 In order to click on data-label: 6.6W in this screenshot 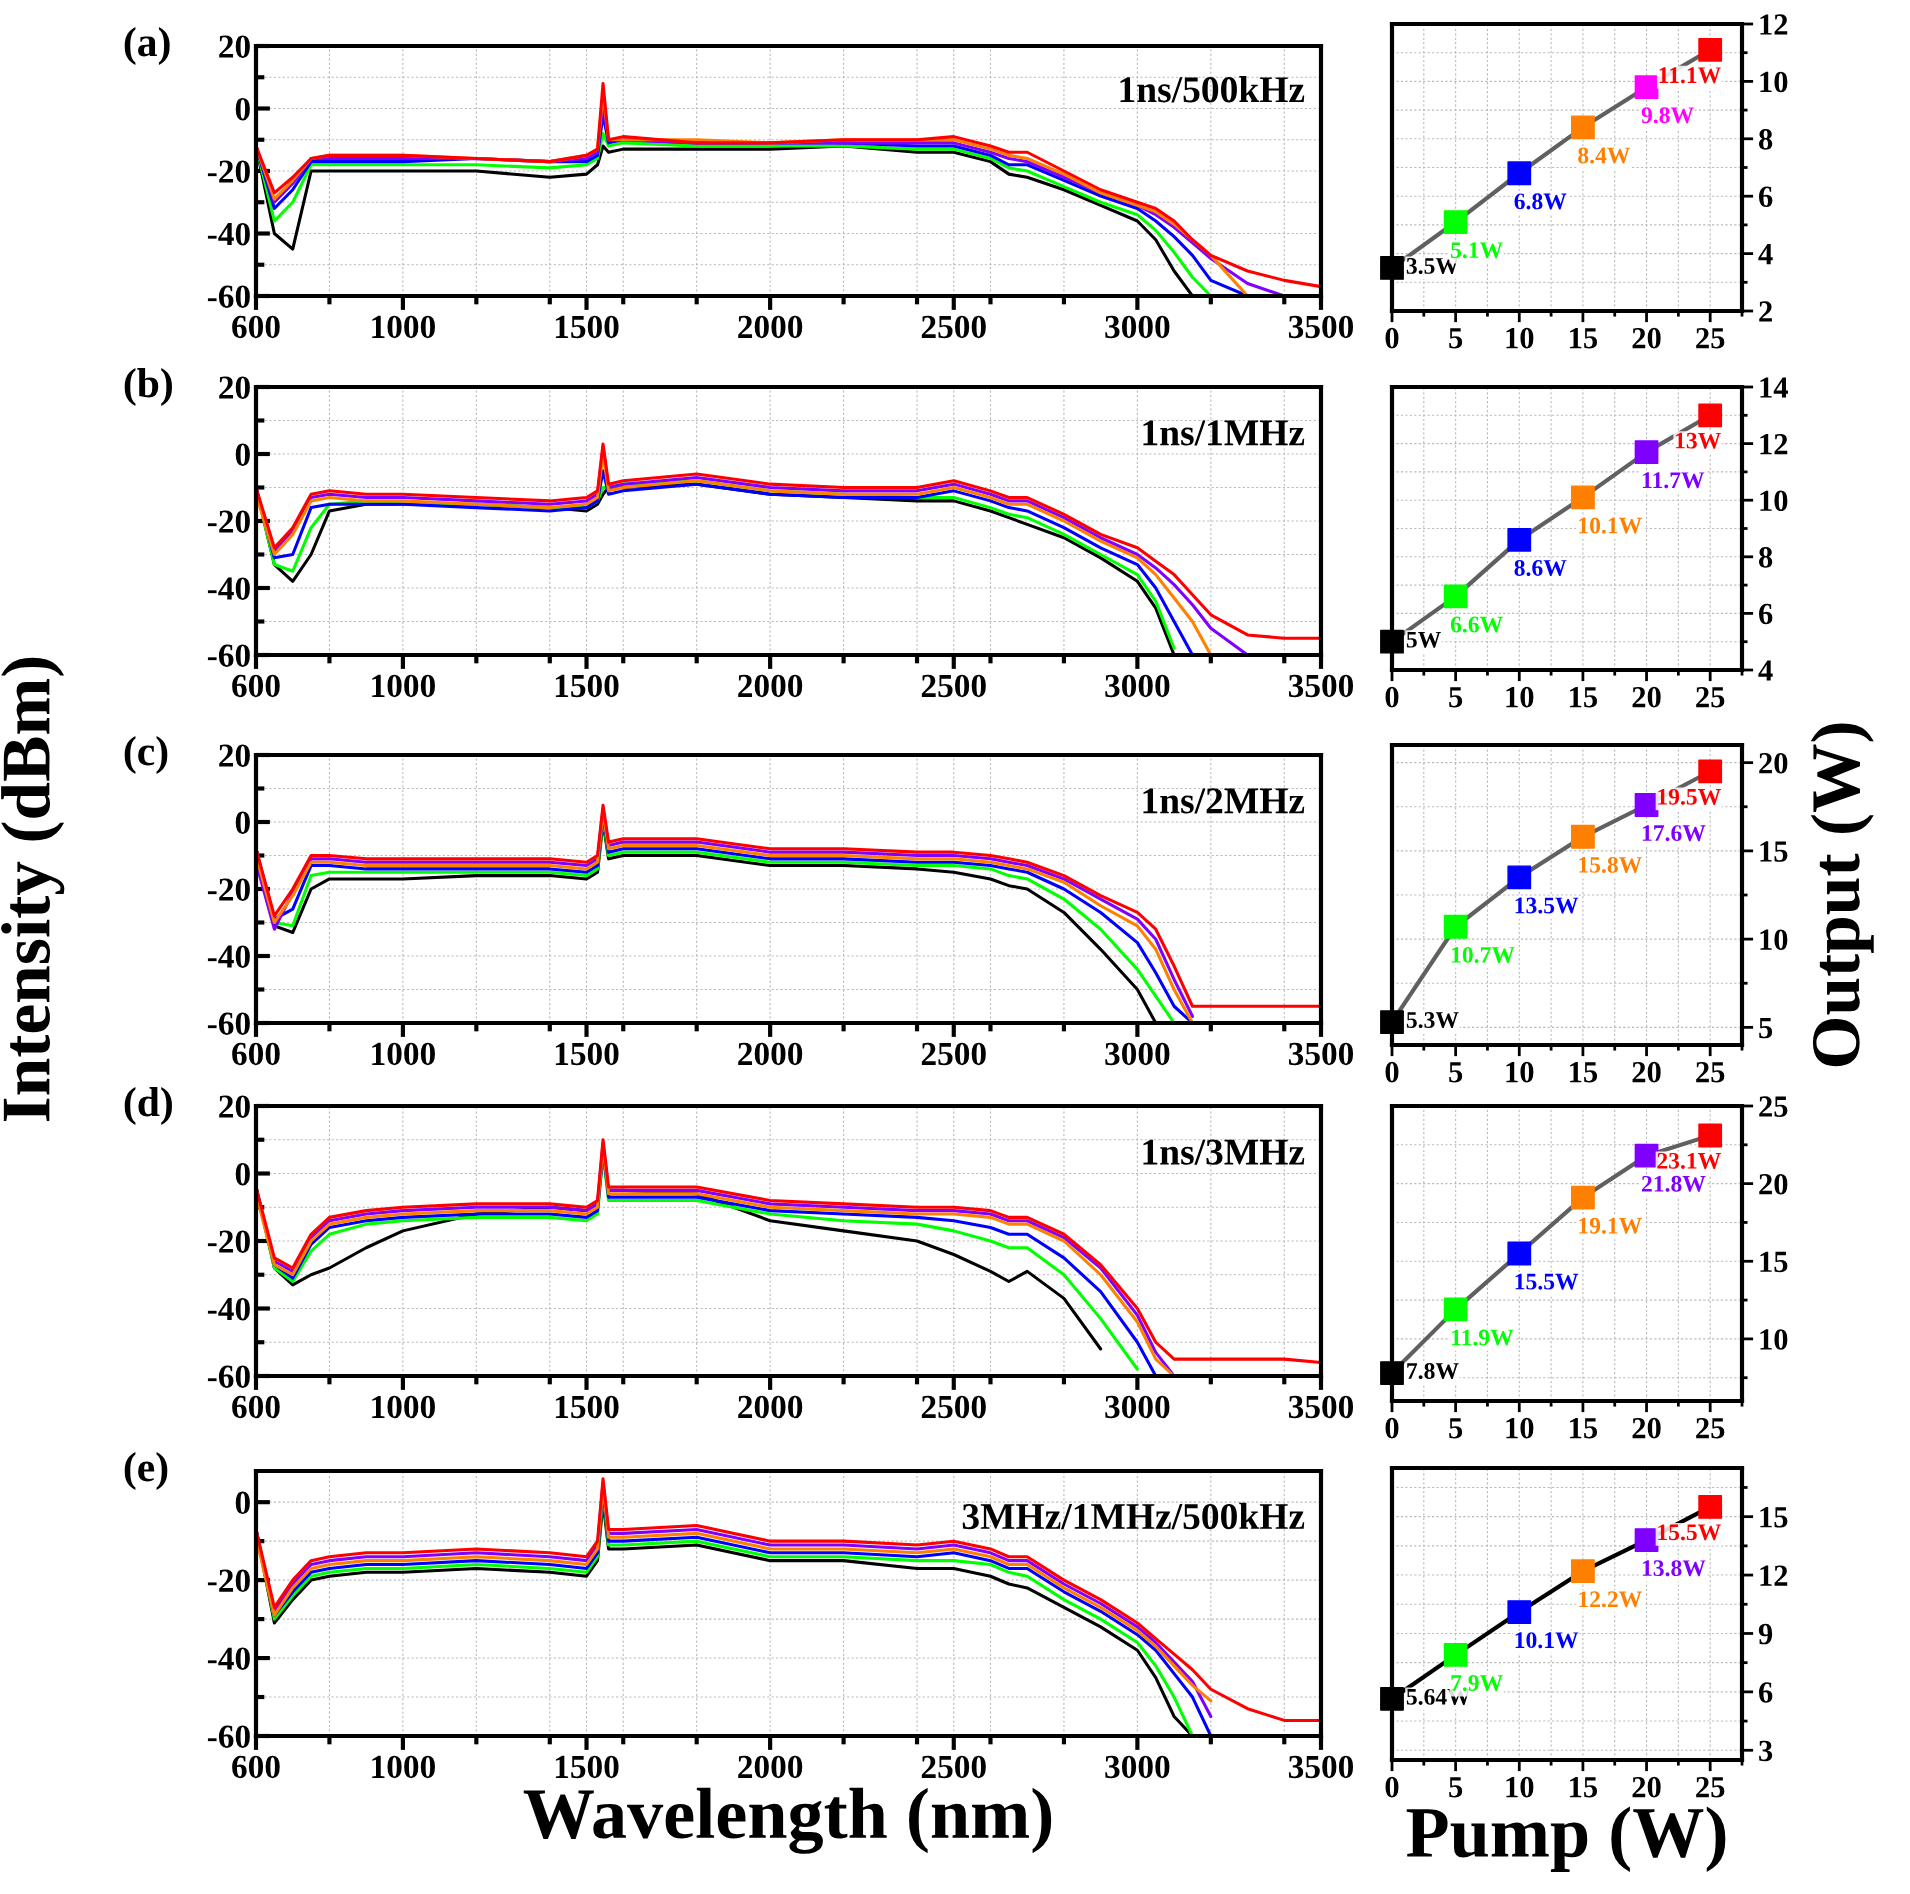, I will do `click(1476, 624)`.